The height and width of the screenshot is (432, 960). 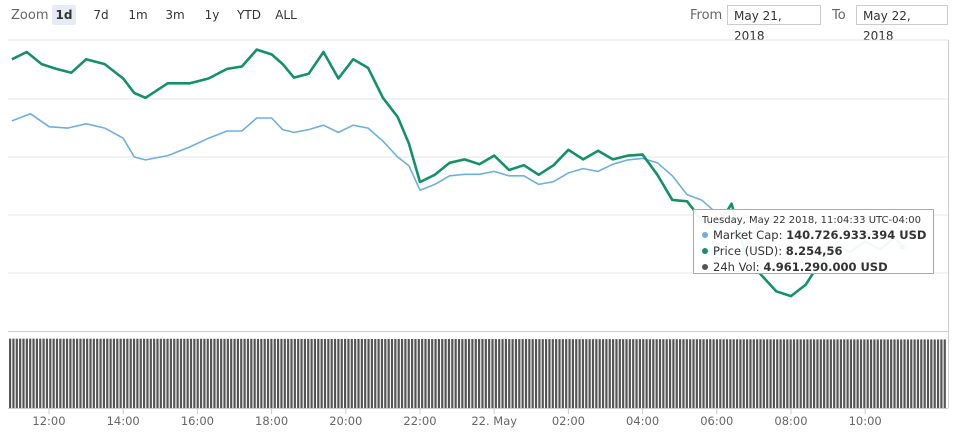 What do you see at coordinates (249, 15) in the screenshot?
I see `zoom-ytd-button: YTD` at bounding box center [249, 15].